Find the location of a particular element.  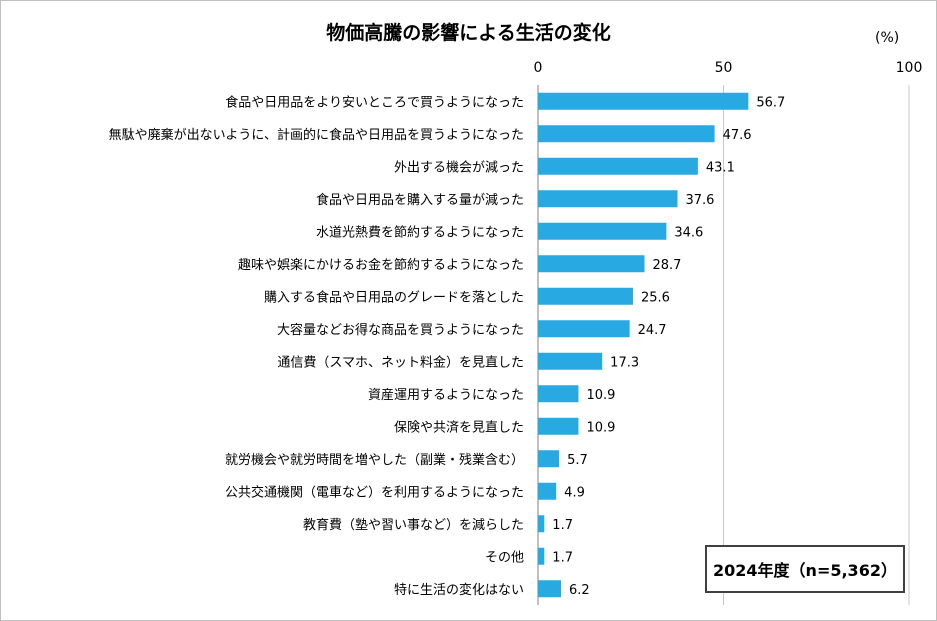

data-label: 25.6 is located at coordinates (655, 297).